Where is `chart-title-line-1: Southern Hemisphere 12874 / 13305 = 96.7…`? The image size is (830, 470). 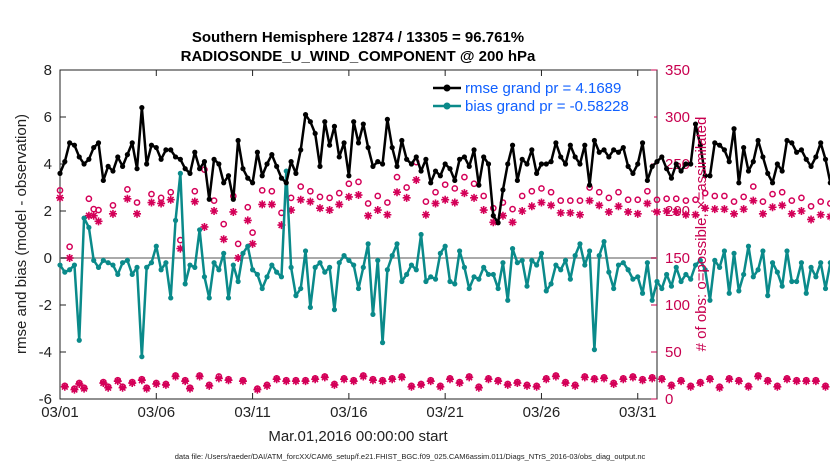
chart-title-line-1: Southern Hemisphere 12874 / 13305 = 96.7… is located at coordinates (358, 37).